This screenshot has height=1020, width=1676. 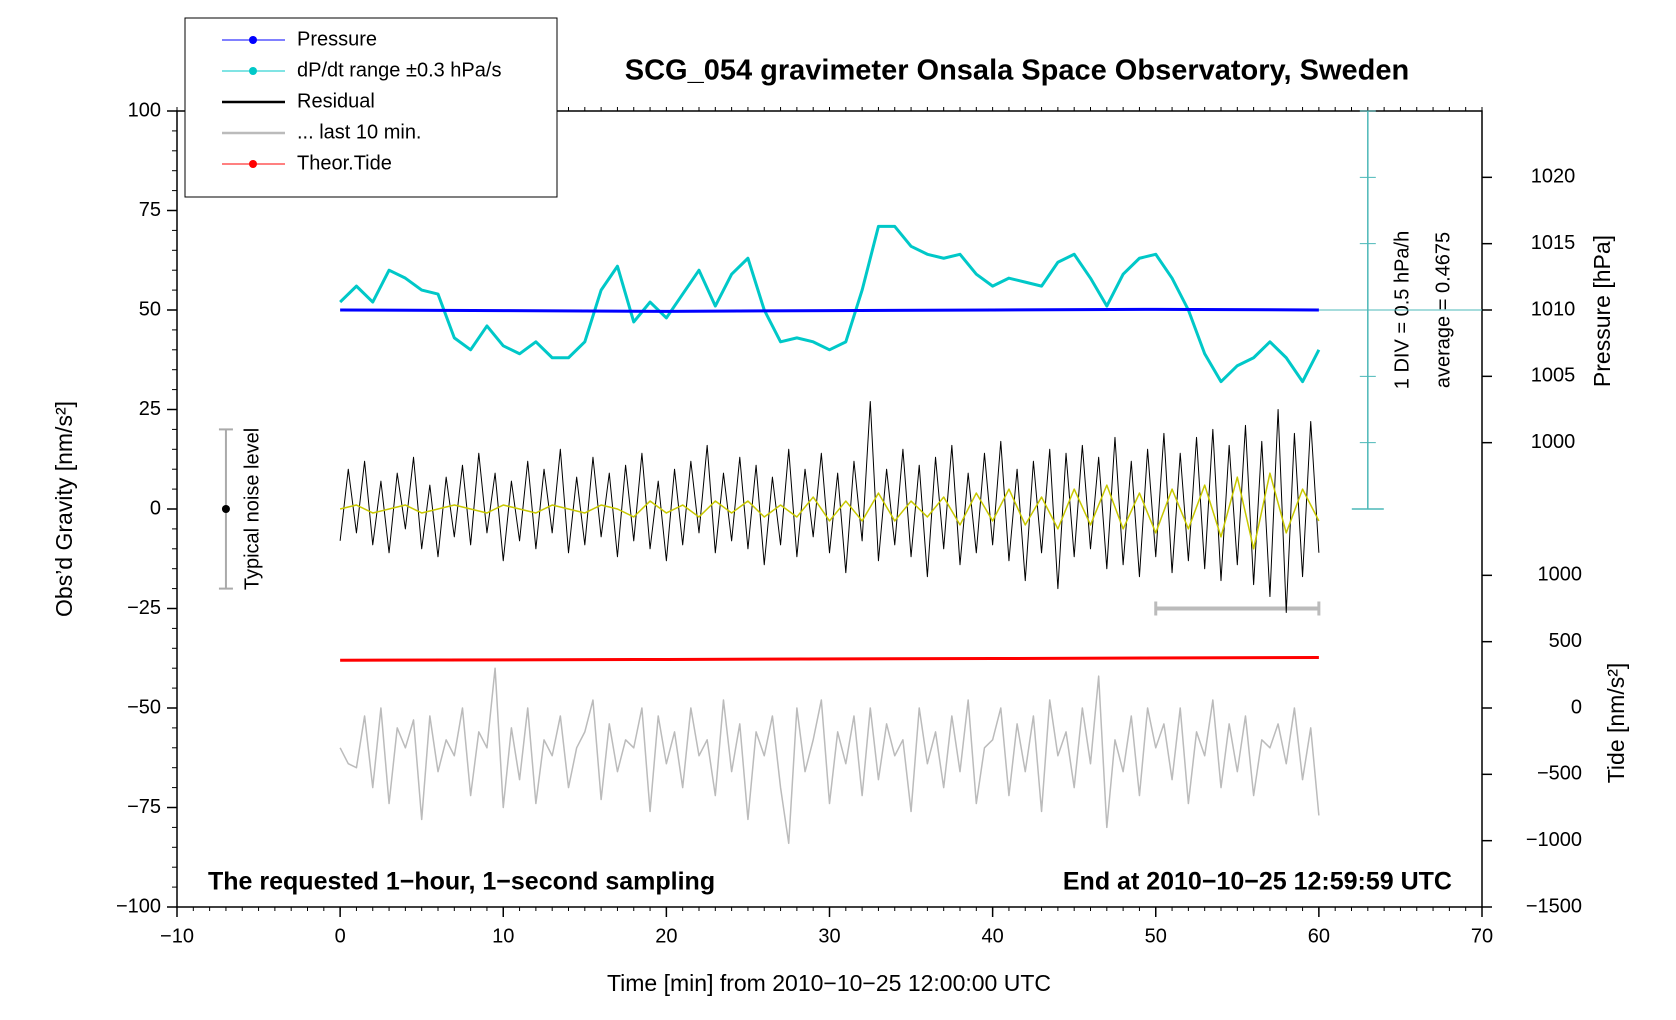 I want to click on y-tick-label: 75, so click(x=150, y=210).